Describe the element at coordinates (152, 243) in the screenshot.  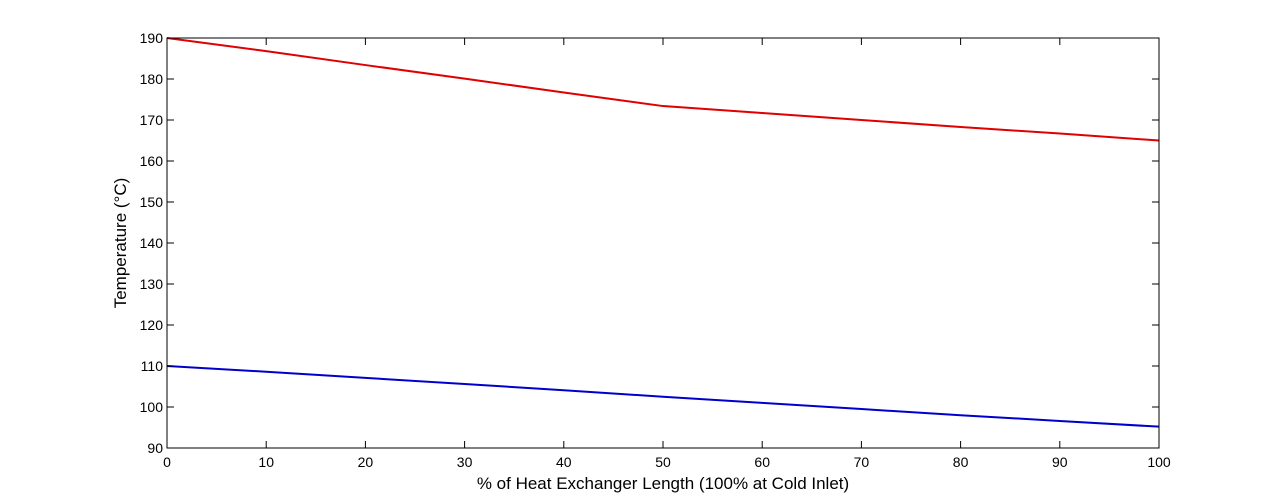
I see `y-tick-label: 140` at that location.